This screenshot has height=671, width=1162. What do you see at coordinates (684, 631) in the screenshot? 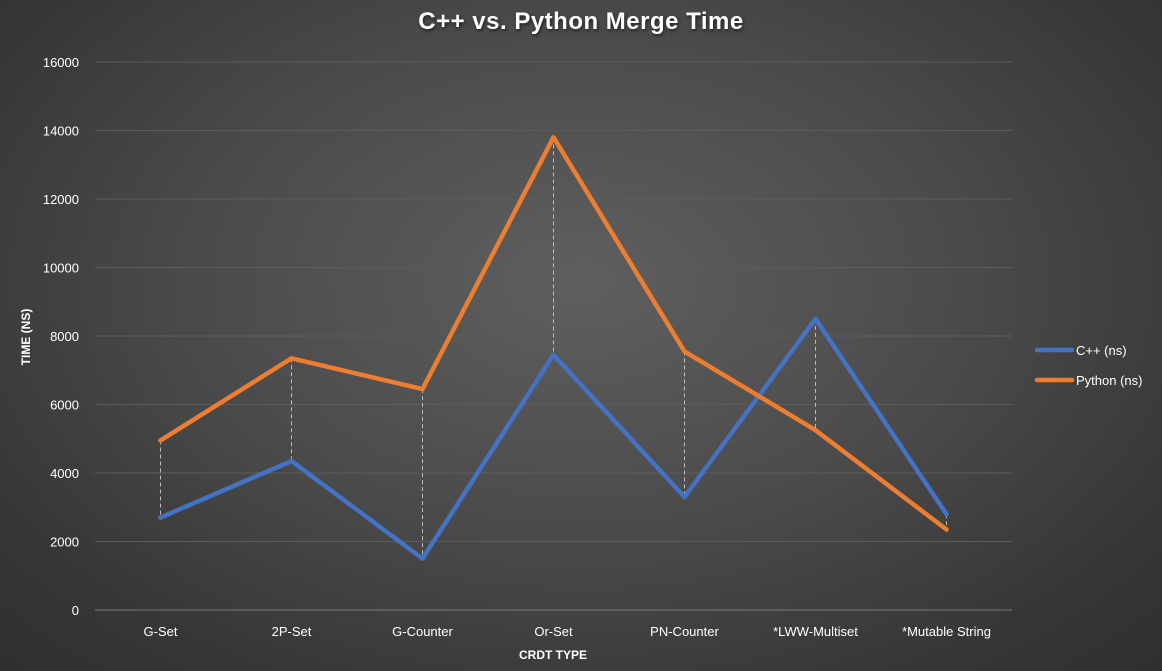
I see `x-tick-label: PN-Counter` at bounding box center [684, 631].